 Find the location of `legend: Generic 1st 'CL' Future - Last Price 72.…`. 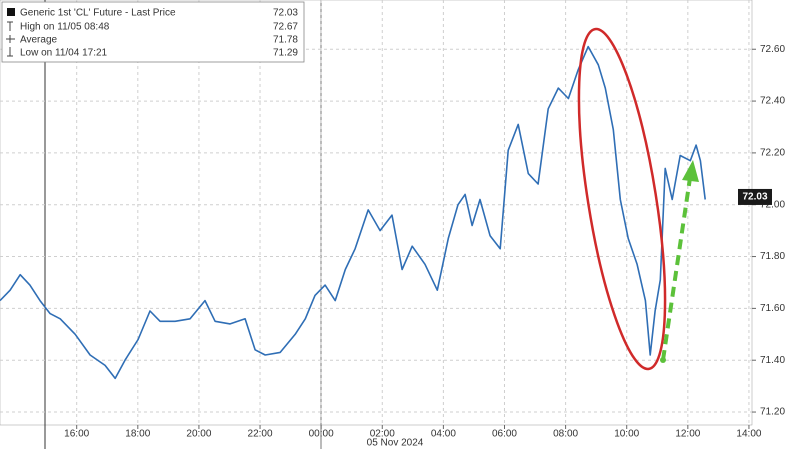

legend: Generic 1st 'CL' Future - Last Price 72.… is located at coordinates (153, 32).